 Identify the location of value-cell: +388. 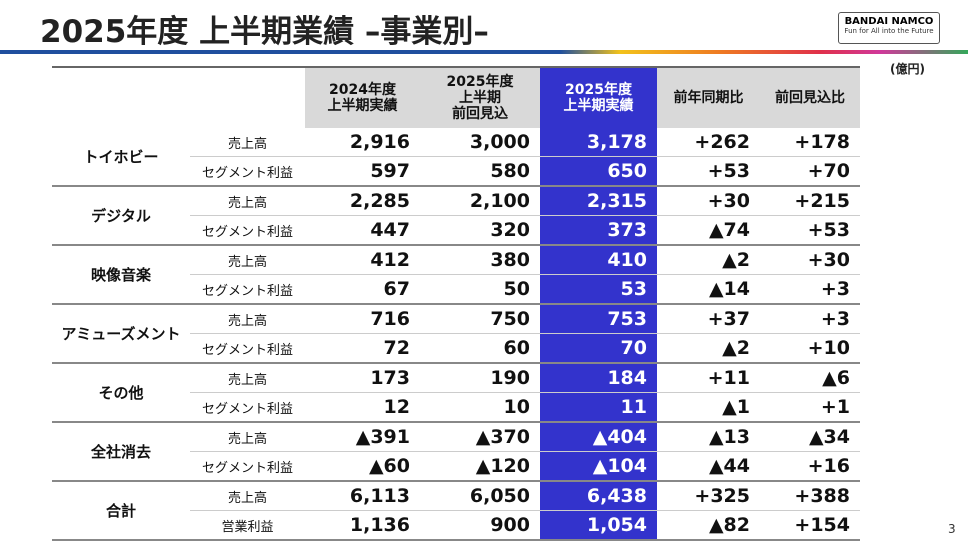
(810, 495).